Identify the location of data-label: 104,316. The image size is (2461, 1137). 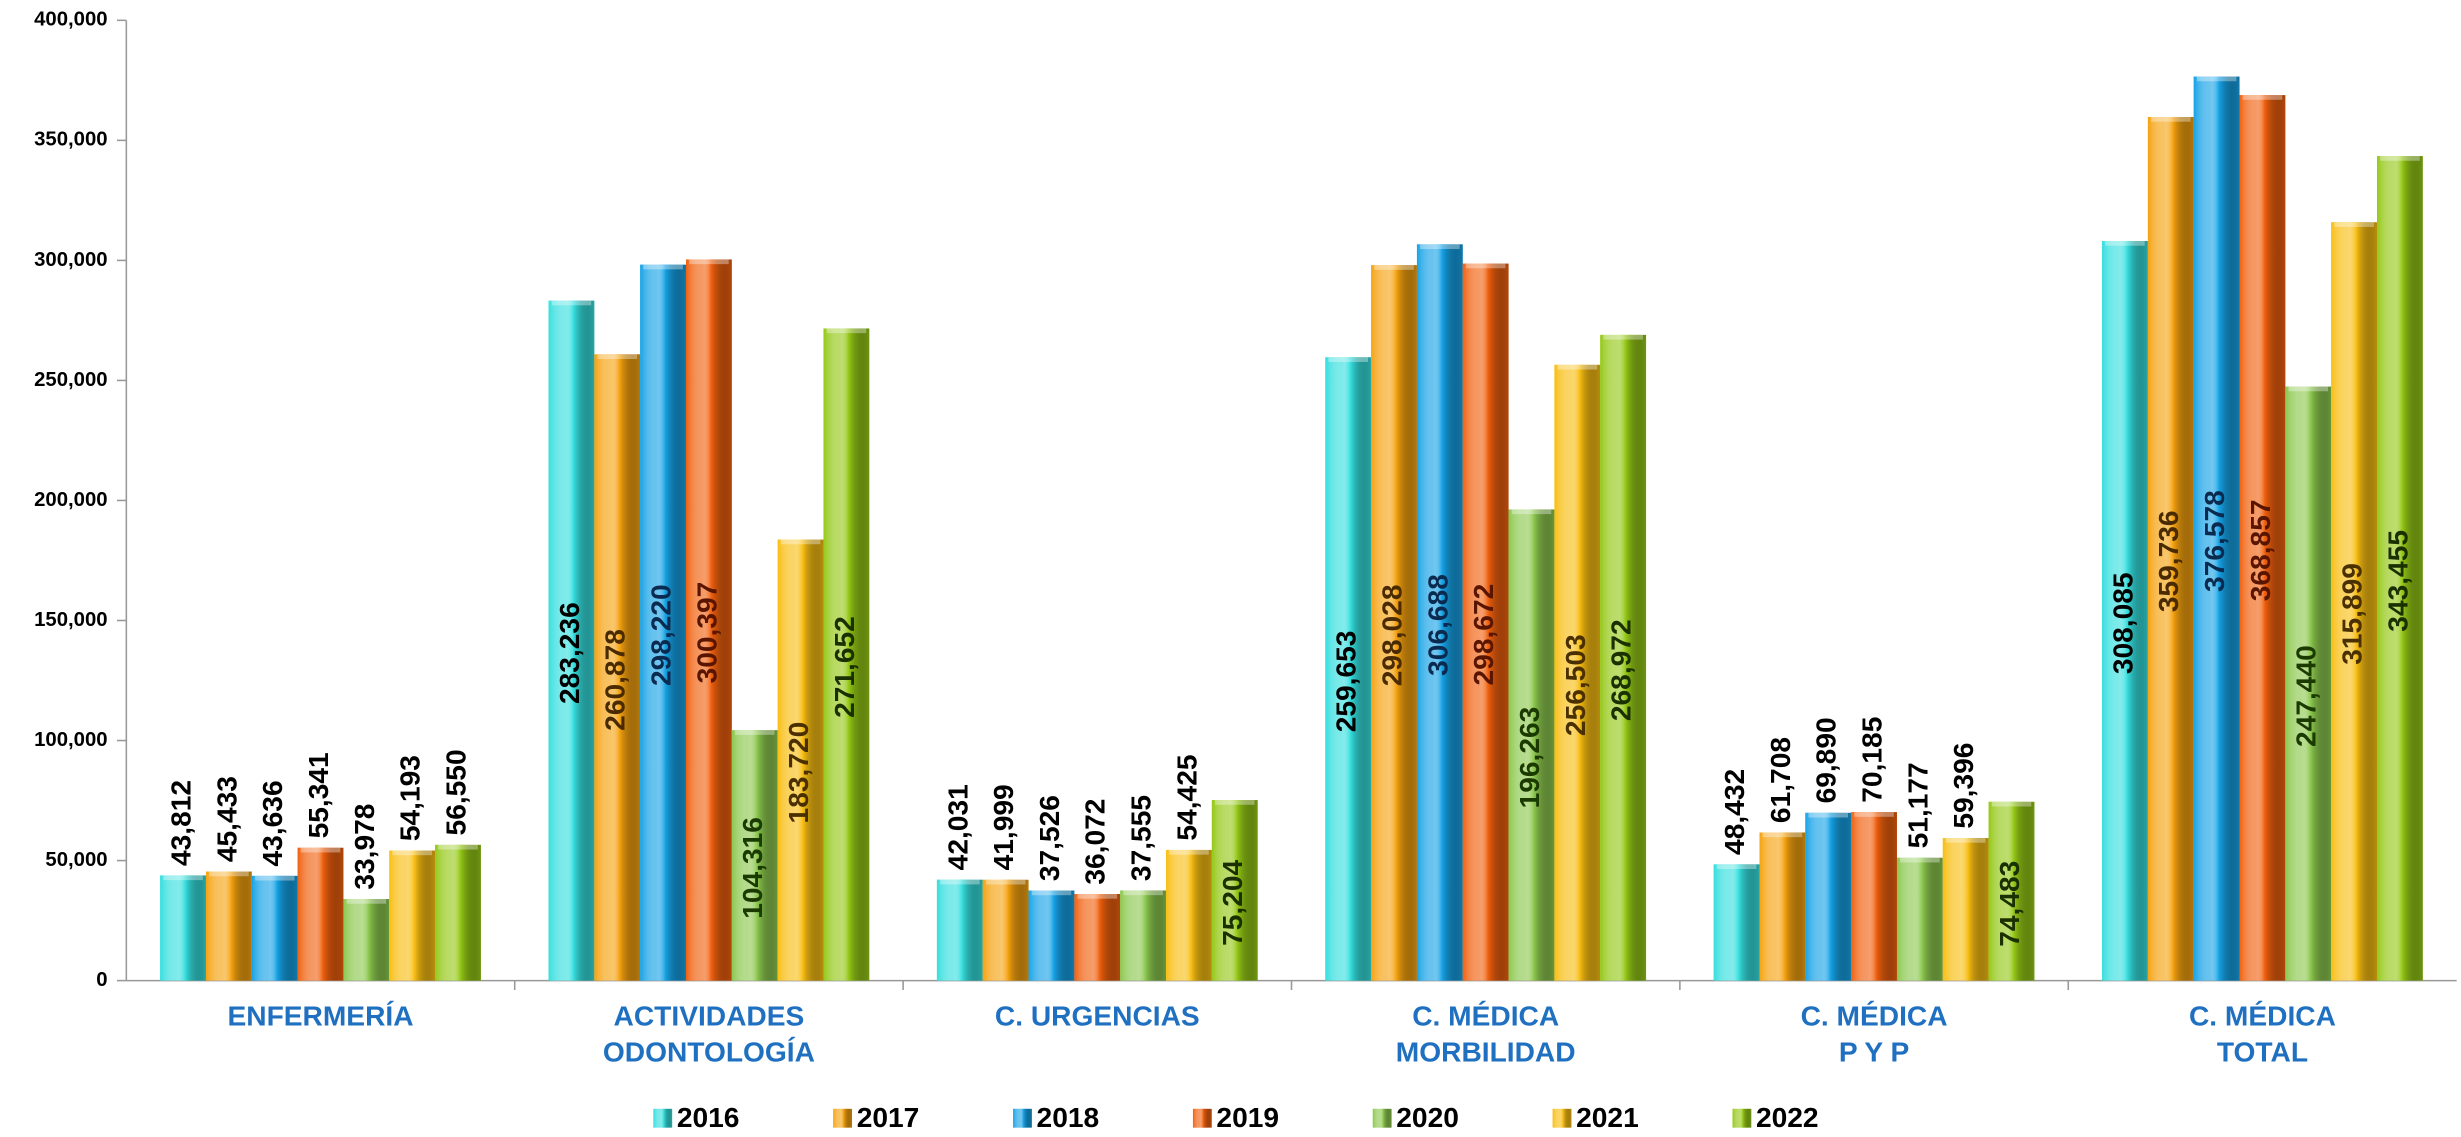
(752, 868).